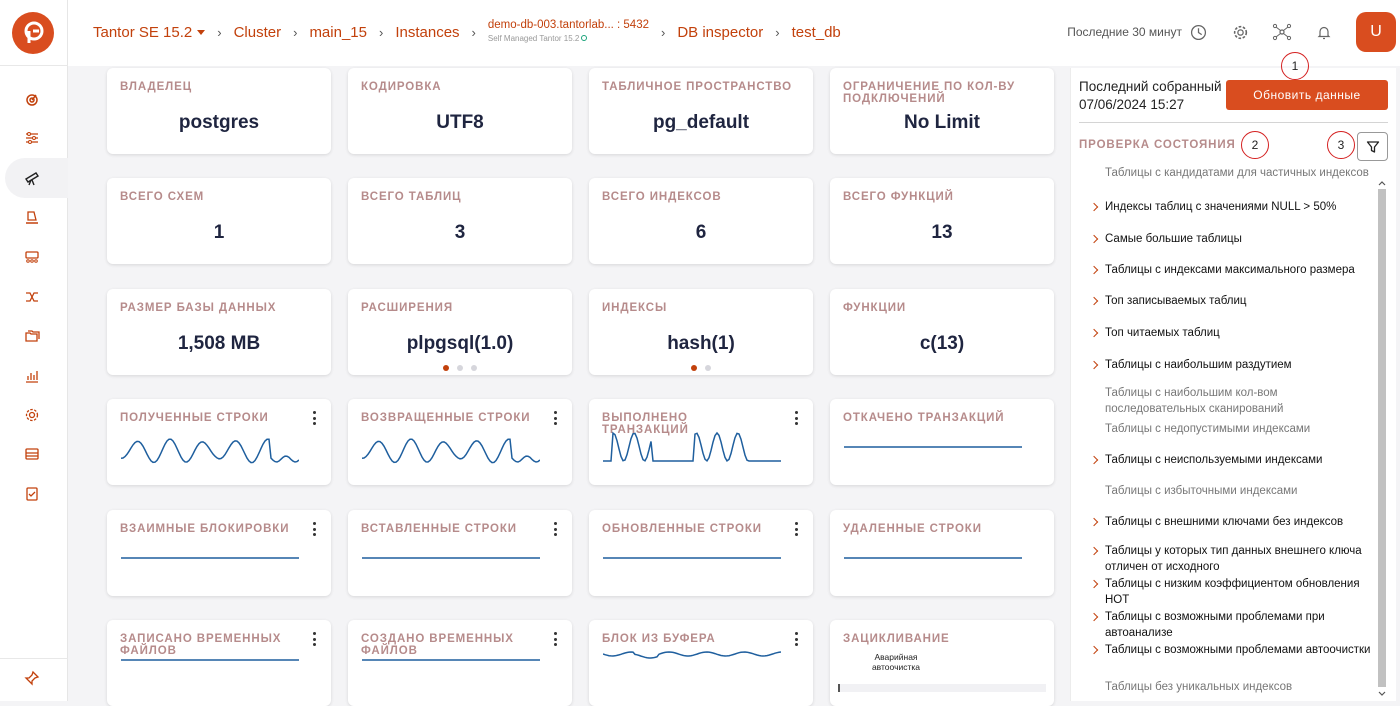 This screenshot has height=706, width=1400. I want to click on filter-button, so click(1372, 146).